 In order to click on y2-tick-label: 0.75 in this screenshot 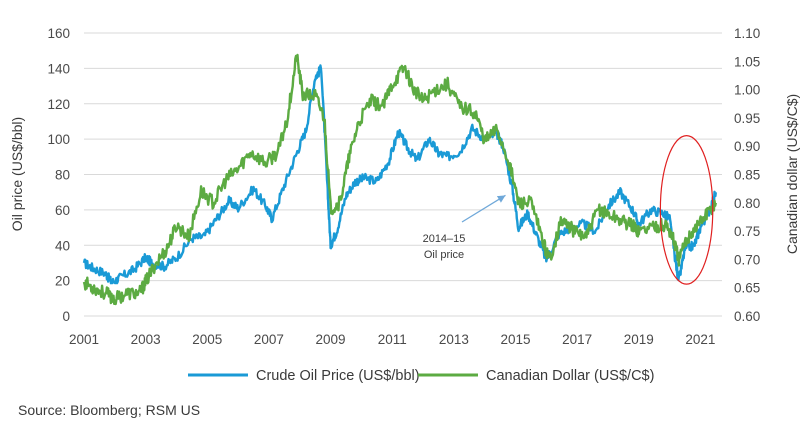, I will do `click(747, 231)`.